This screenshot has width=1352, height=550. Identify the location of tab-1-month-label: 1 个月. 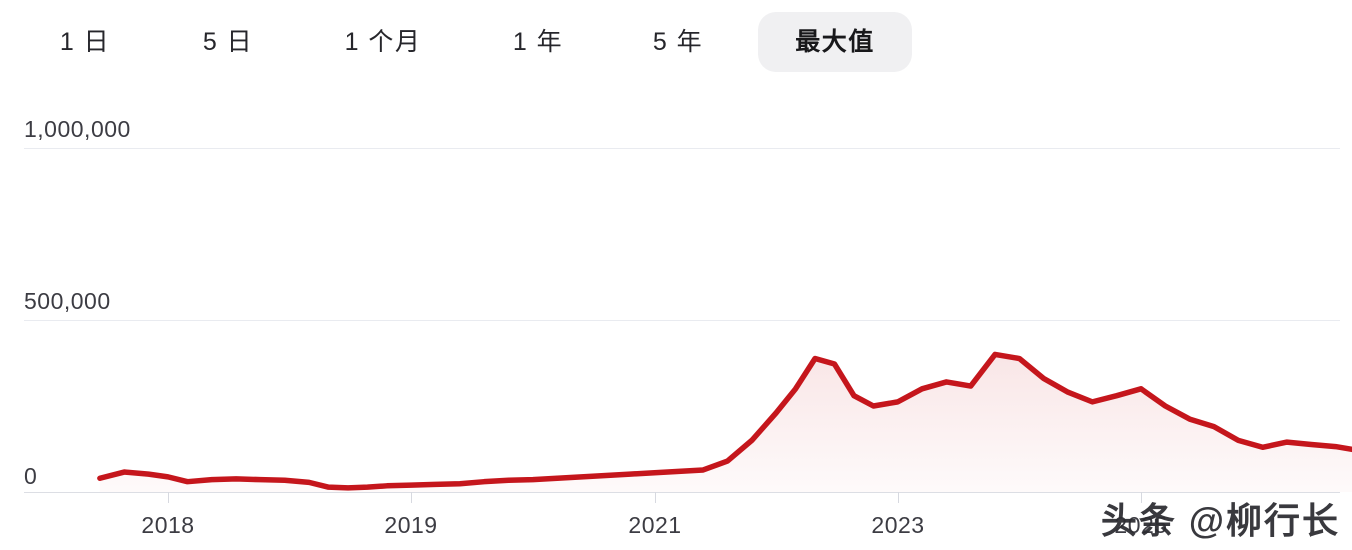
(383, 42).